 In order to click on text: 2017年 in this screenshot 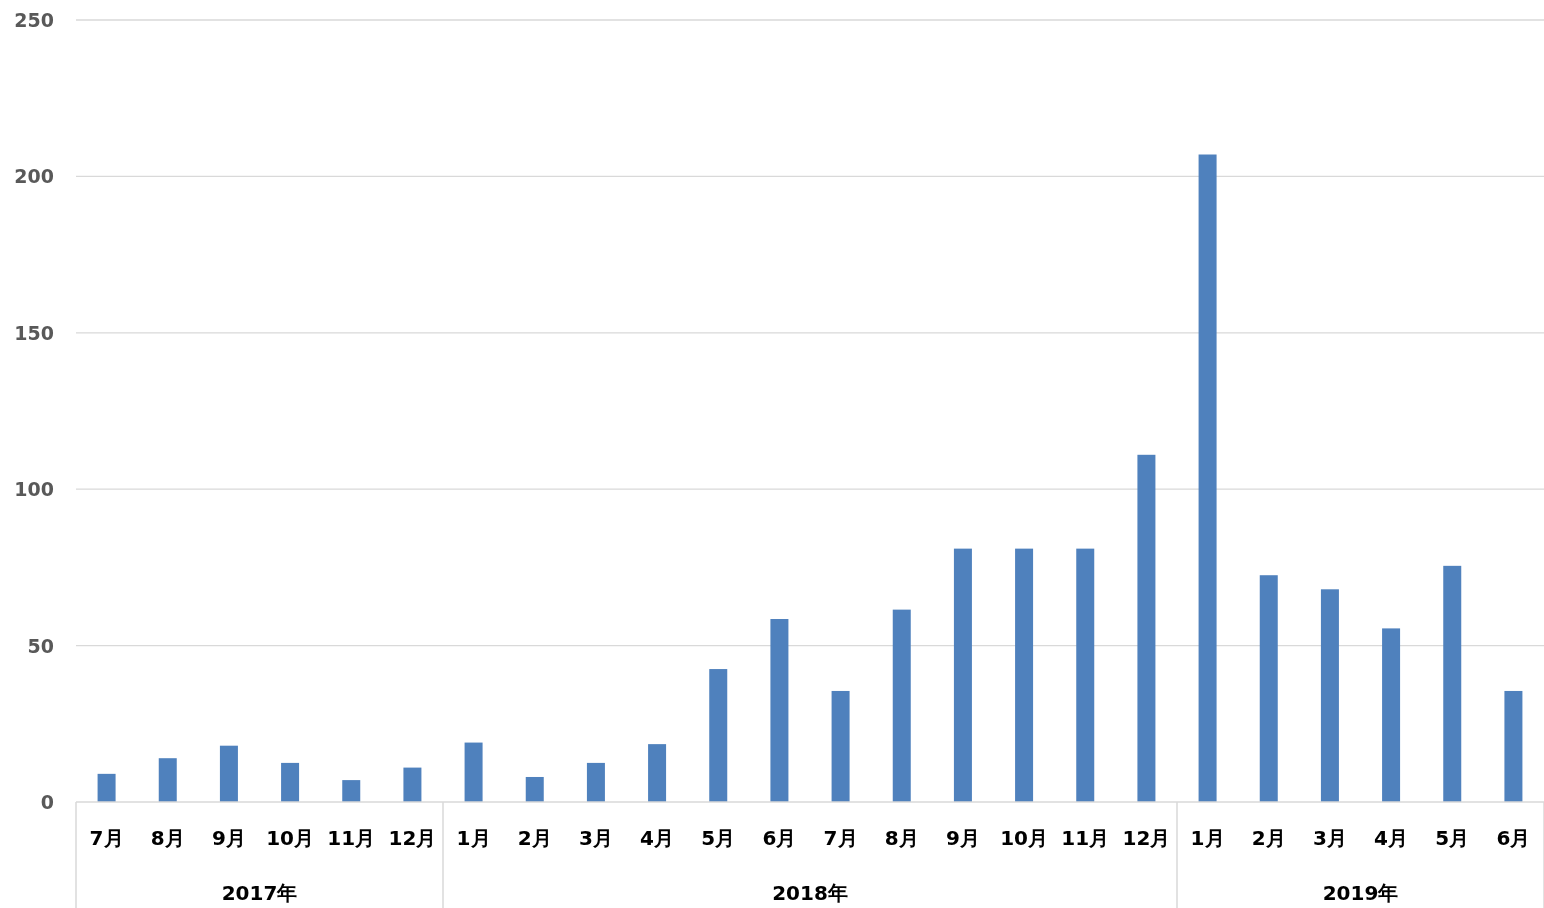, I will do `click(259, 893)`.